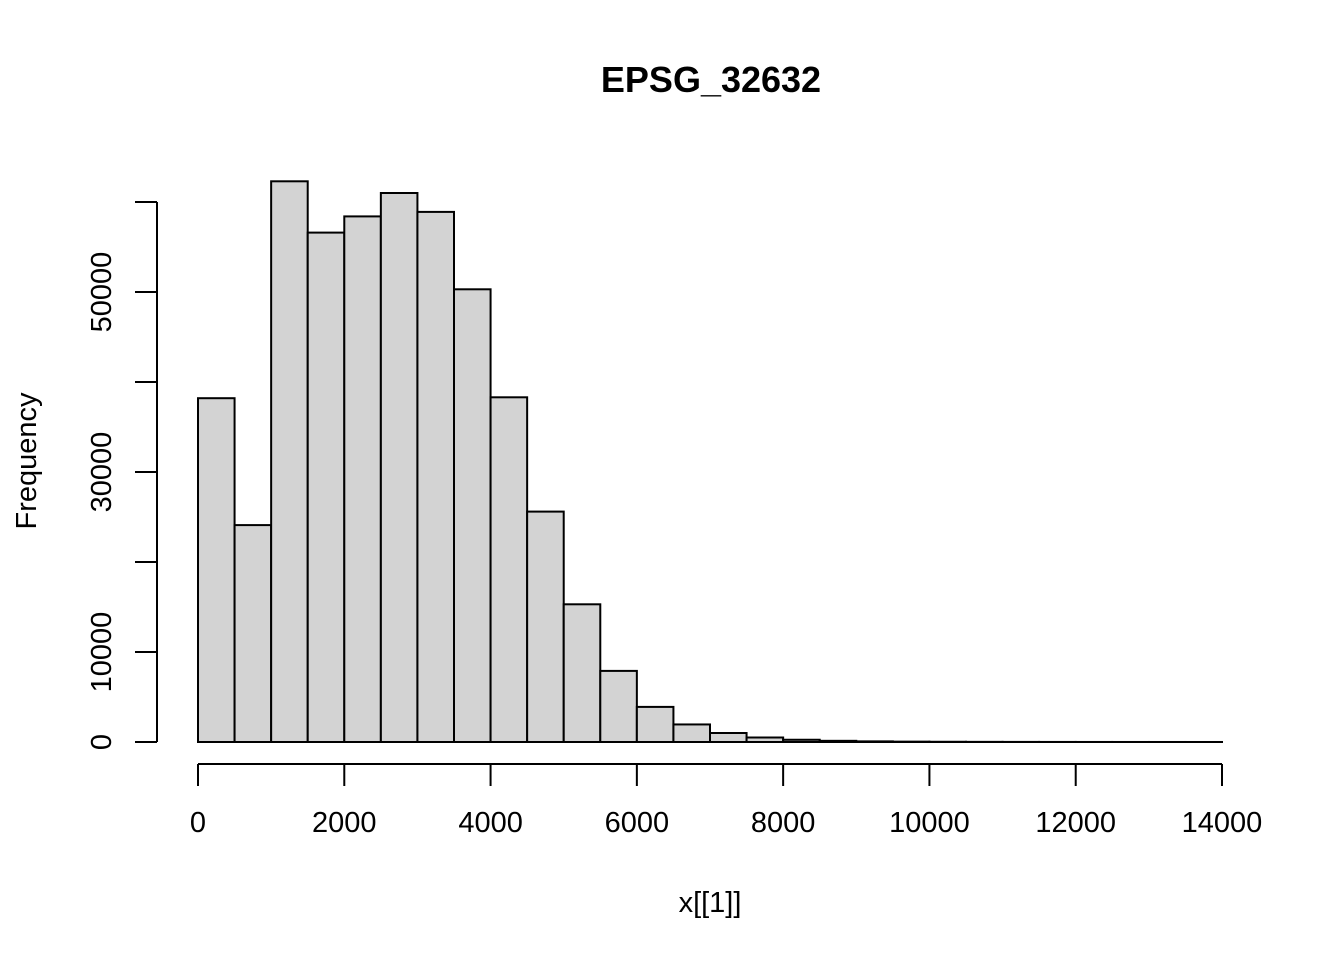 The image size is (1344, 960). I want to click on x-tick-label: 2000, so click(344, 823).